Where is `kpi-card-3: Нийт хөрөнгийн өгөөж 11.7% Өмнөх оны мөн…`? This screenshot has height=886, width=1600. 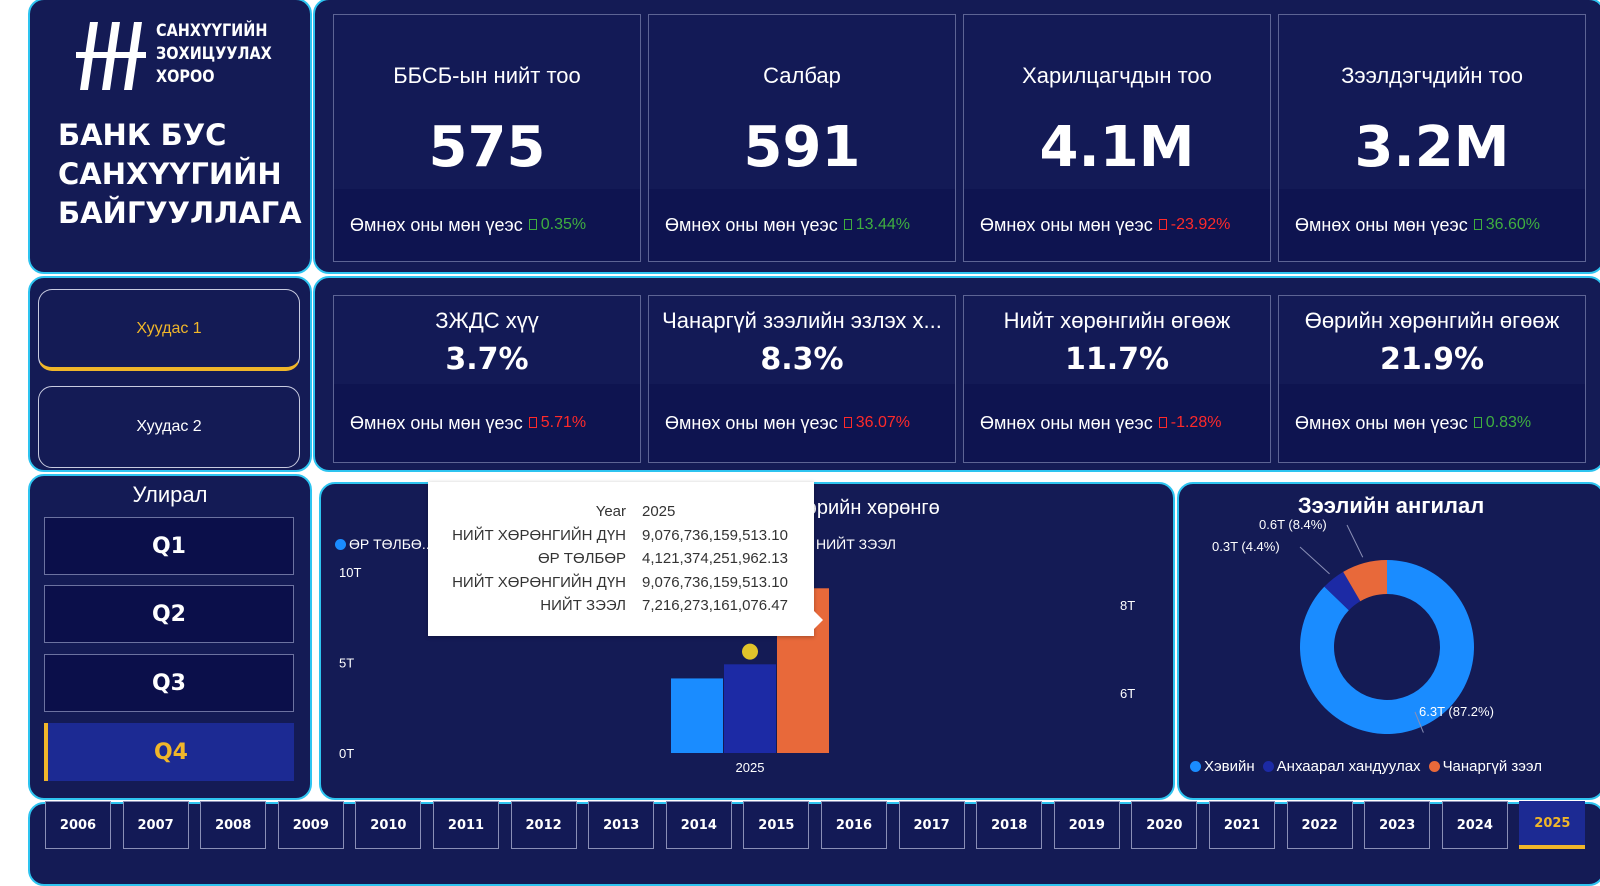
kpi-card-3: Нийт хөрөнгийн өгөөж 11.7% Өмнөх оны мөн… is located at coordinates (1117, 379).